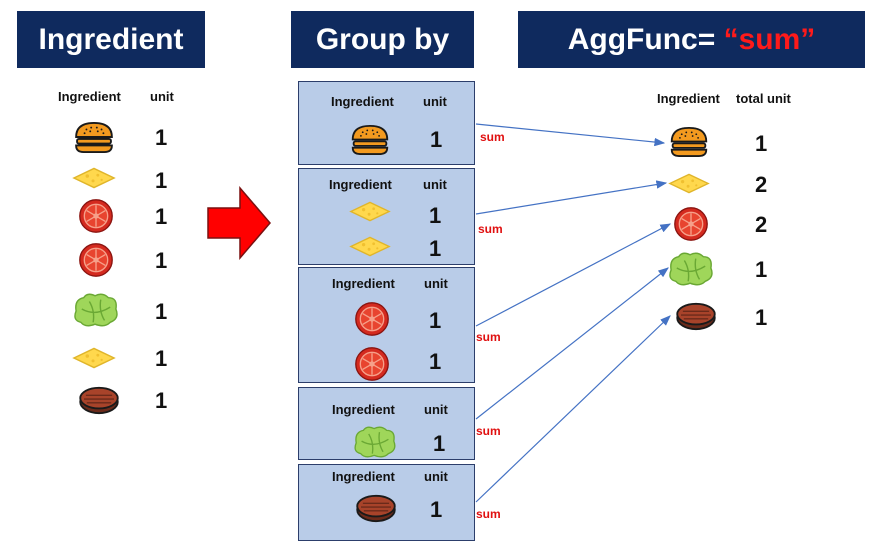 Image resolution: width=875 pixels, height=548 pixels. I want to click on aggfunc-title-accent: “sum”, so click(769, 39).